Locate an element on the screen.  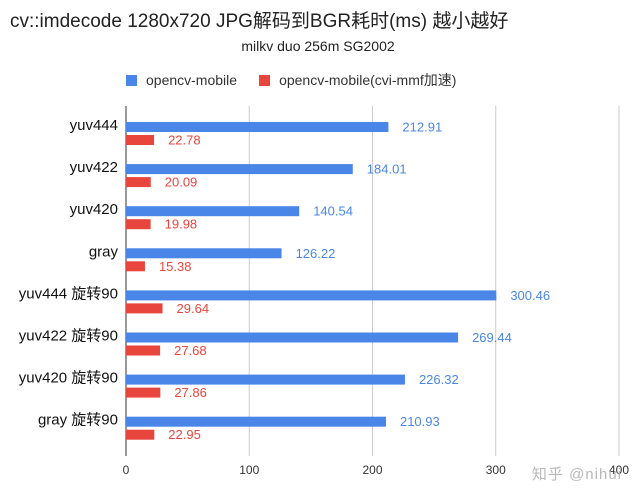
value-label-opencv-mobile: 269.44 is located at coordinates (492, 337).